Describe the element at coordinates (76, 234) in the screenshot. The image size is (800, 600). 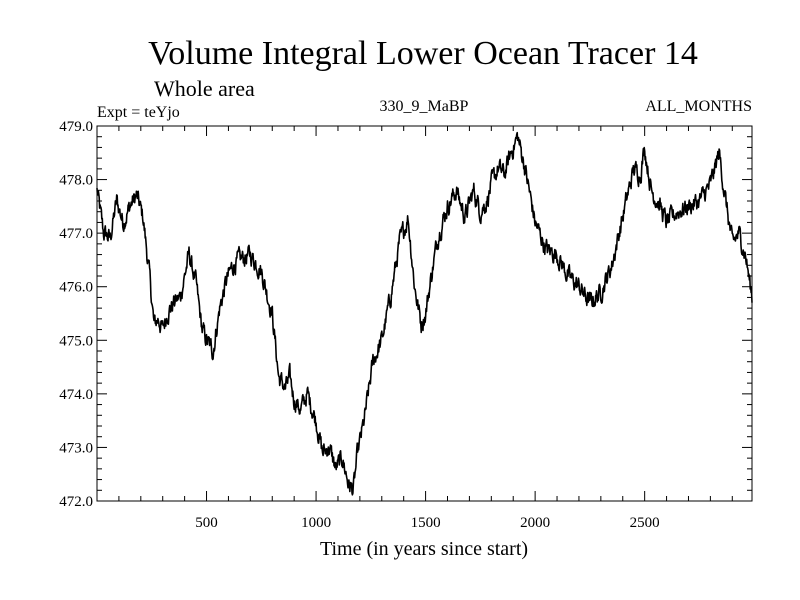
I see `y-tick-label: 477.0` at that location.